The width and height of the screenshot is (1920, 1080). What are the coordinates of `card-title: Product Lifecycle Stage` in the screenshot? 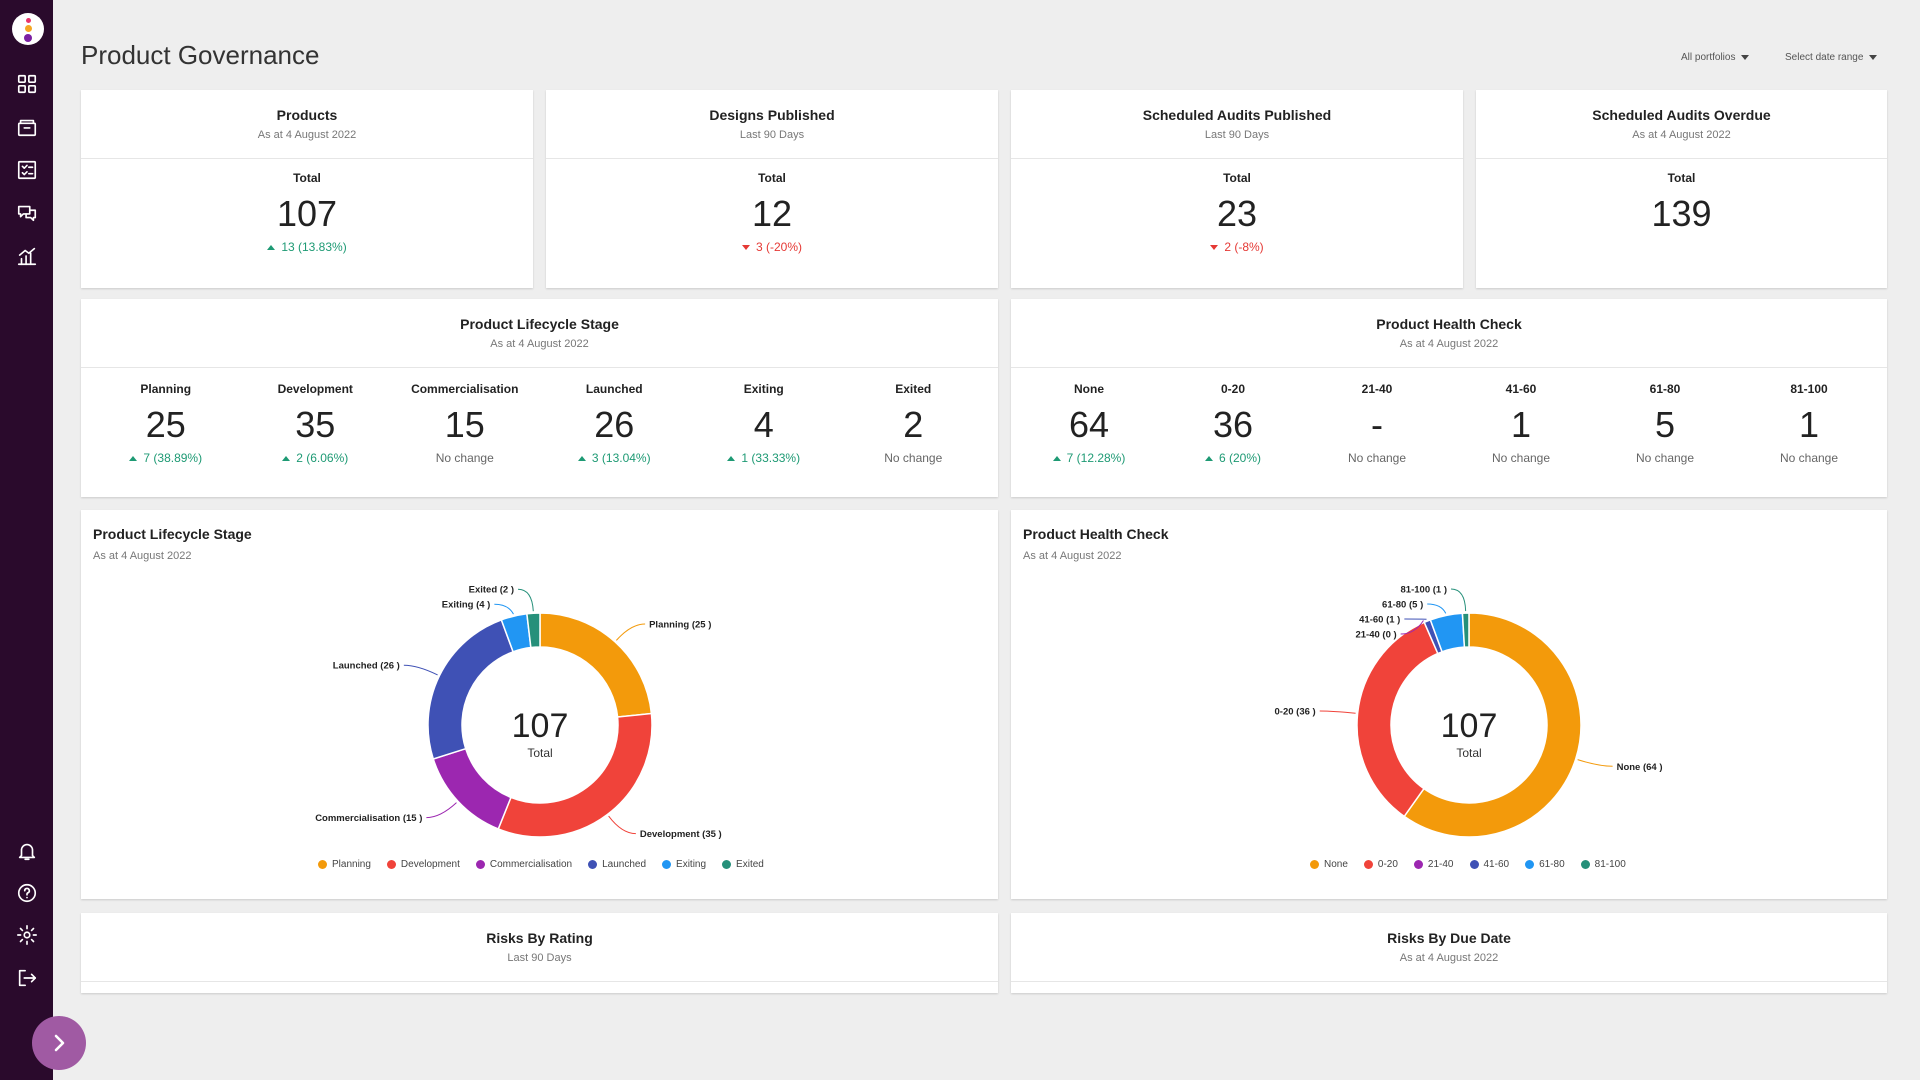 It's located at (539, 324).